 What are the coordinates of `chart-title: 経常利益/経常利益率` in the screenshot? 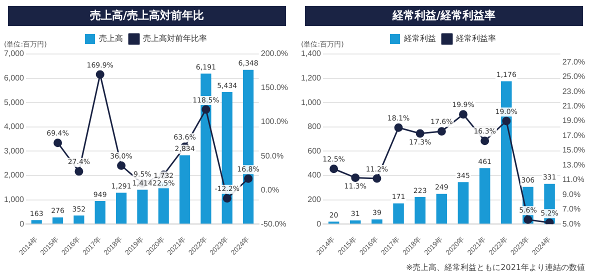 It's located at (444, 16).